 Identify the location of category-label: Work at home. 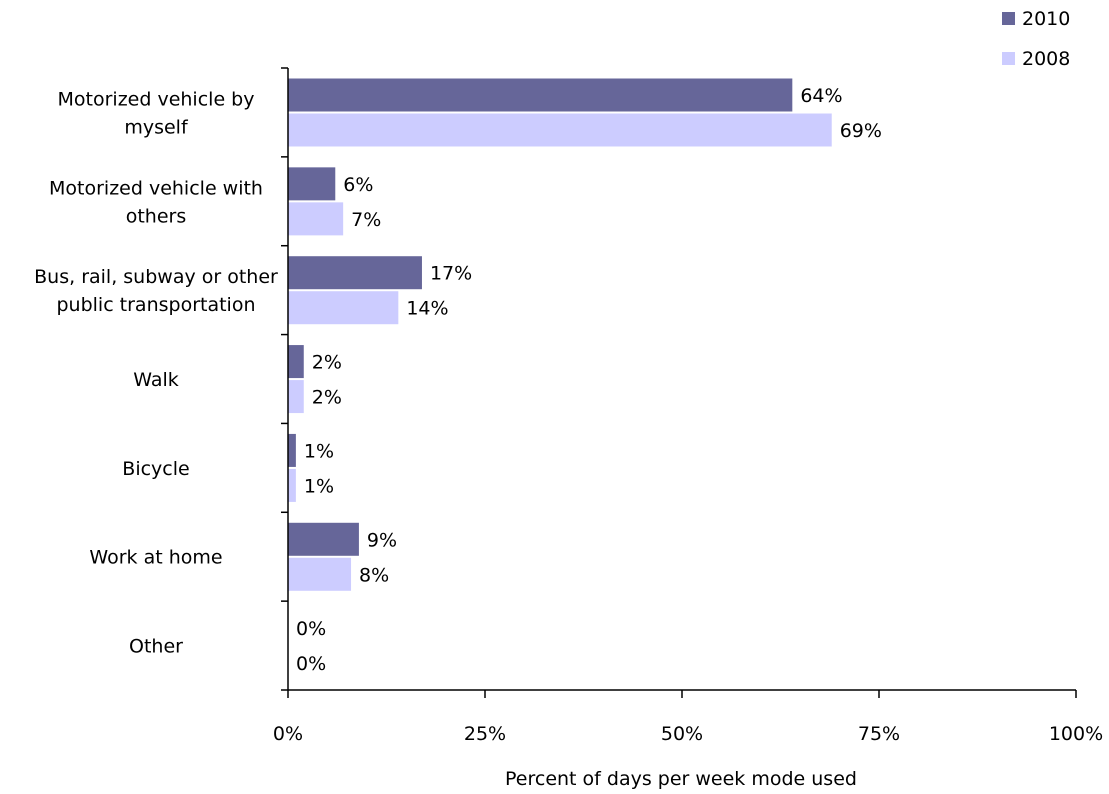
(155, 558).